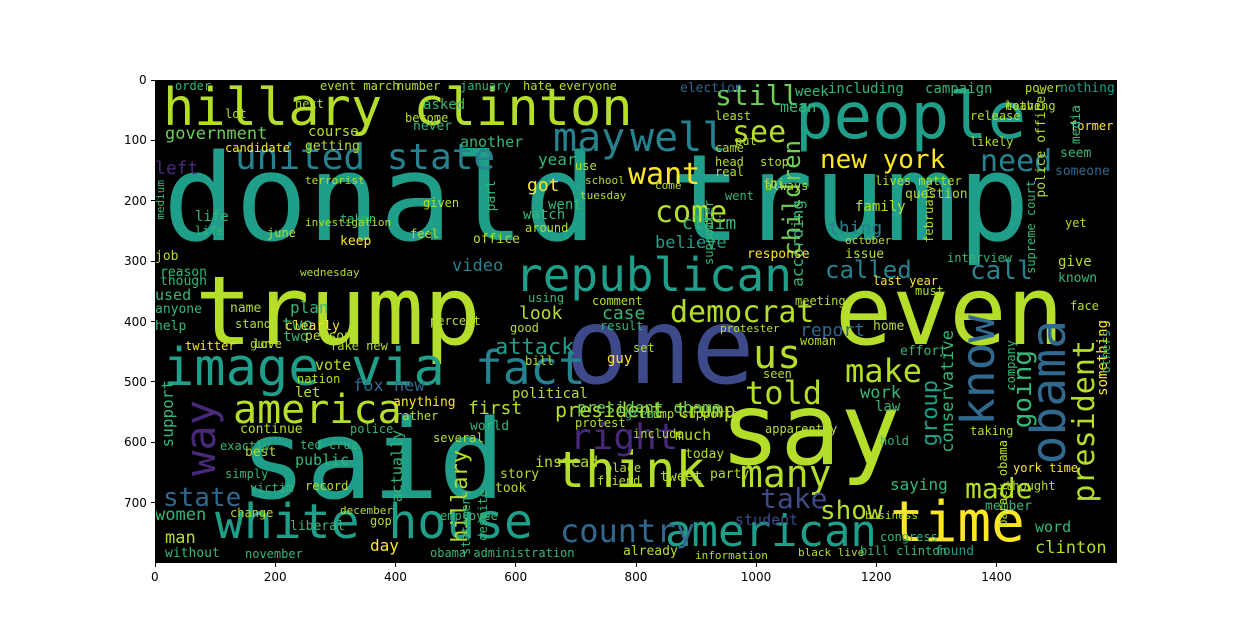  What do you see at coordinates (192, 553) in the screenshot?
I see `wordcloud-word: without` at bounding box center [192, 553].